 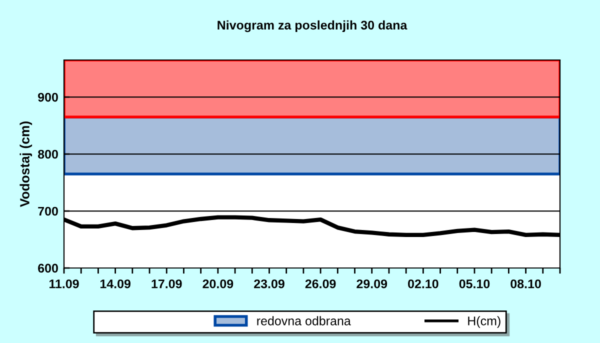 What do you see at coordinates (48, 97) in the screenshot?
I see `y-tick-label: 900` at bounding box center [48, 97].